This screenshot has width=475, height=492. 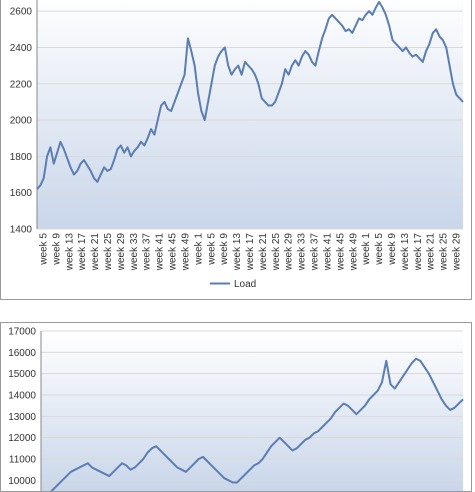 I want to click on y-tick-label: 15000, so click(x=22, y=374).